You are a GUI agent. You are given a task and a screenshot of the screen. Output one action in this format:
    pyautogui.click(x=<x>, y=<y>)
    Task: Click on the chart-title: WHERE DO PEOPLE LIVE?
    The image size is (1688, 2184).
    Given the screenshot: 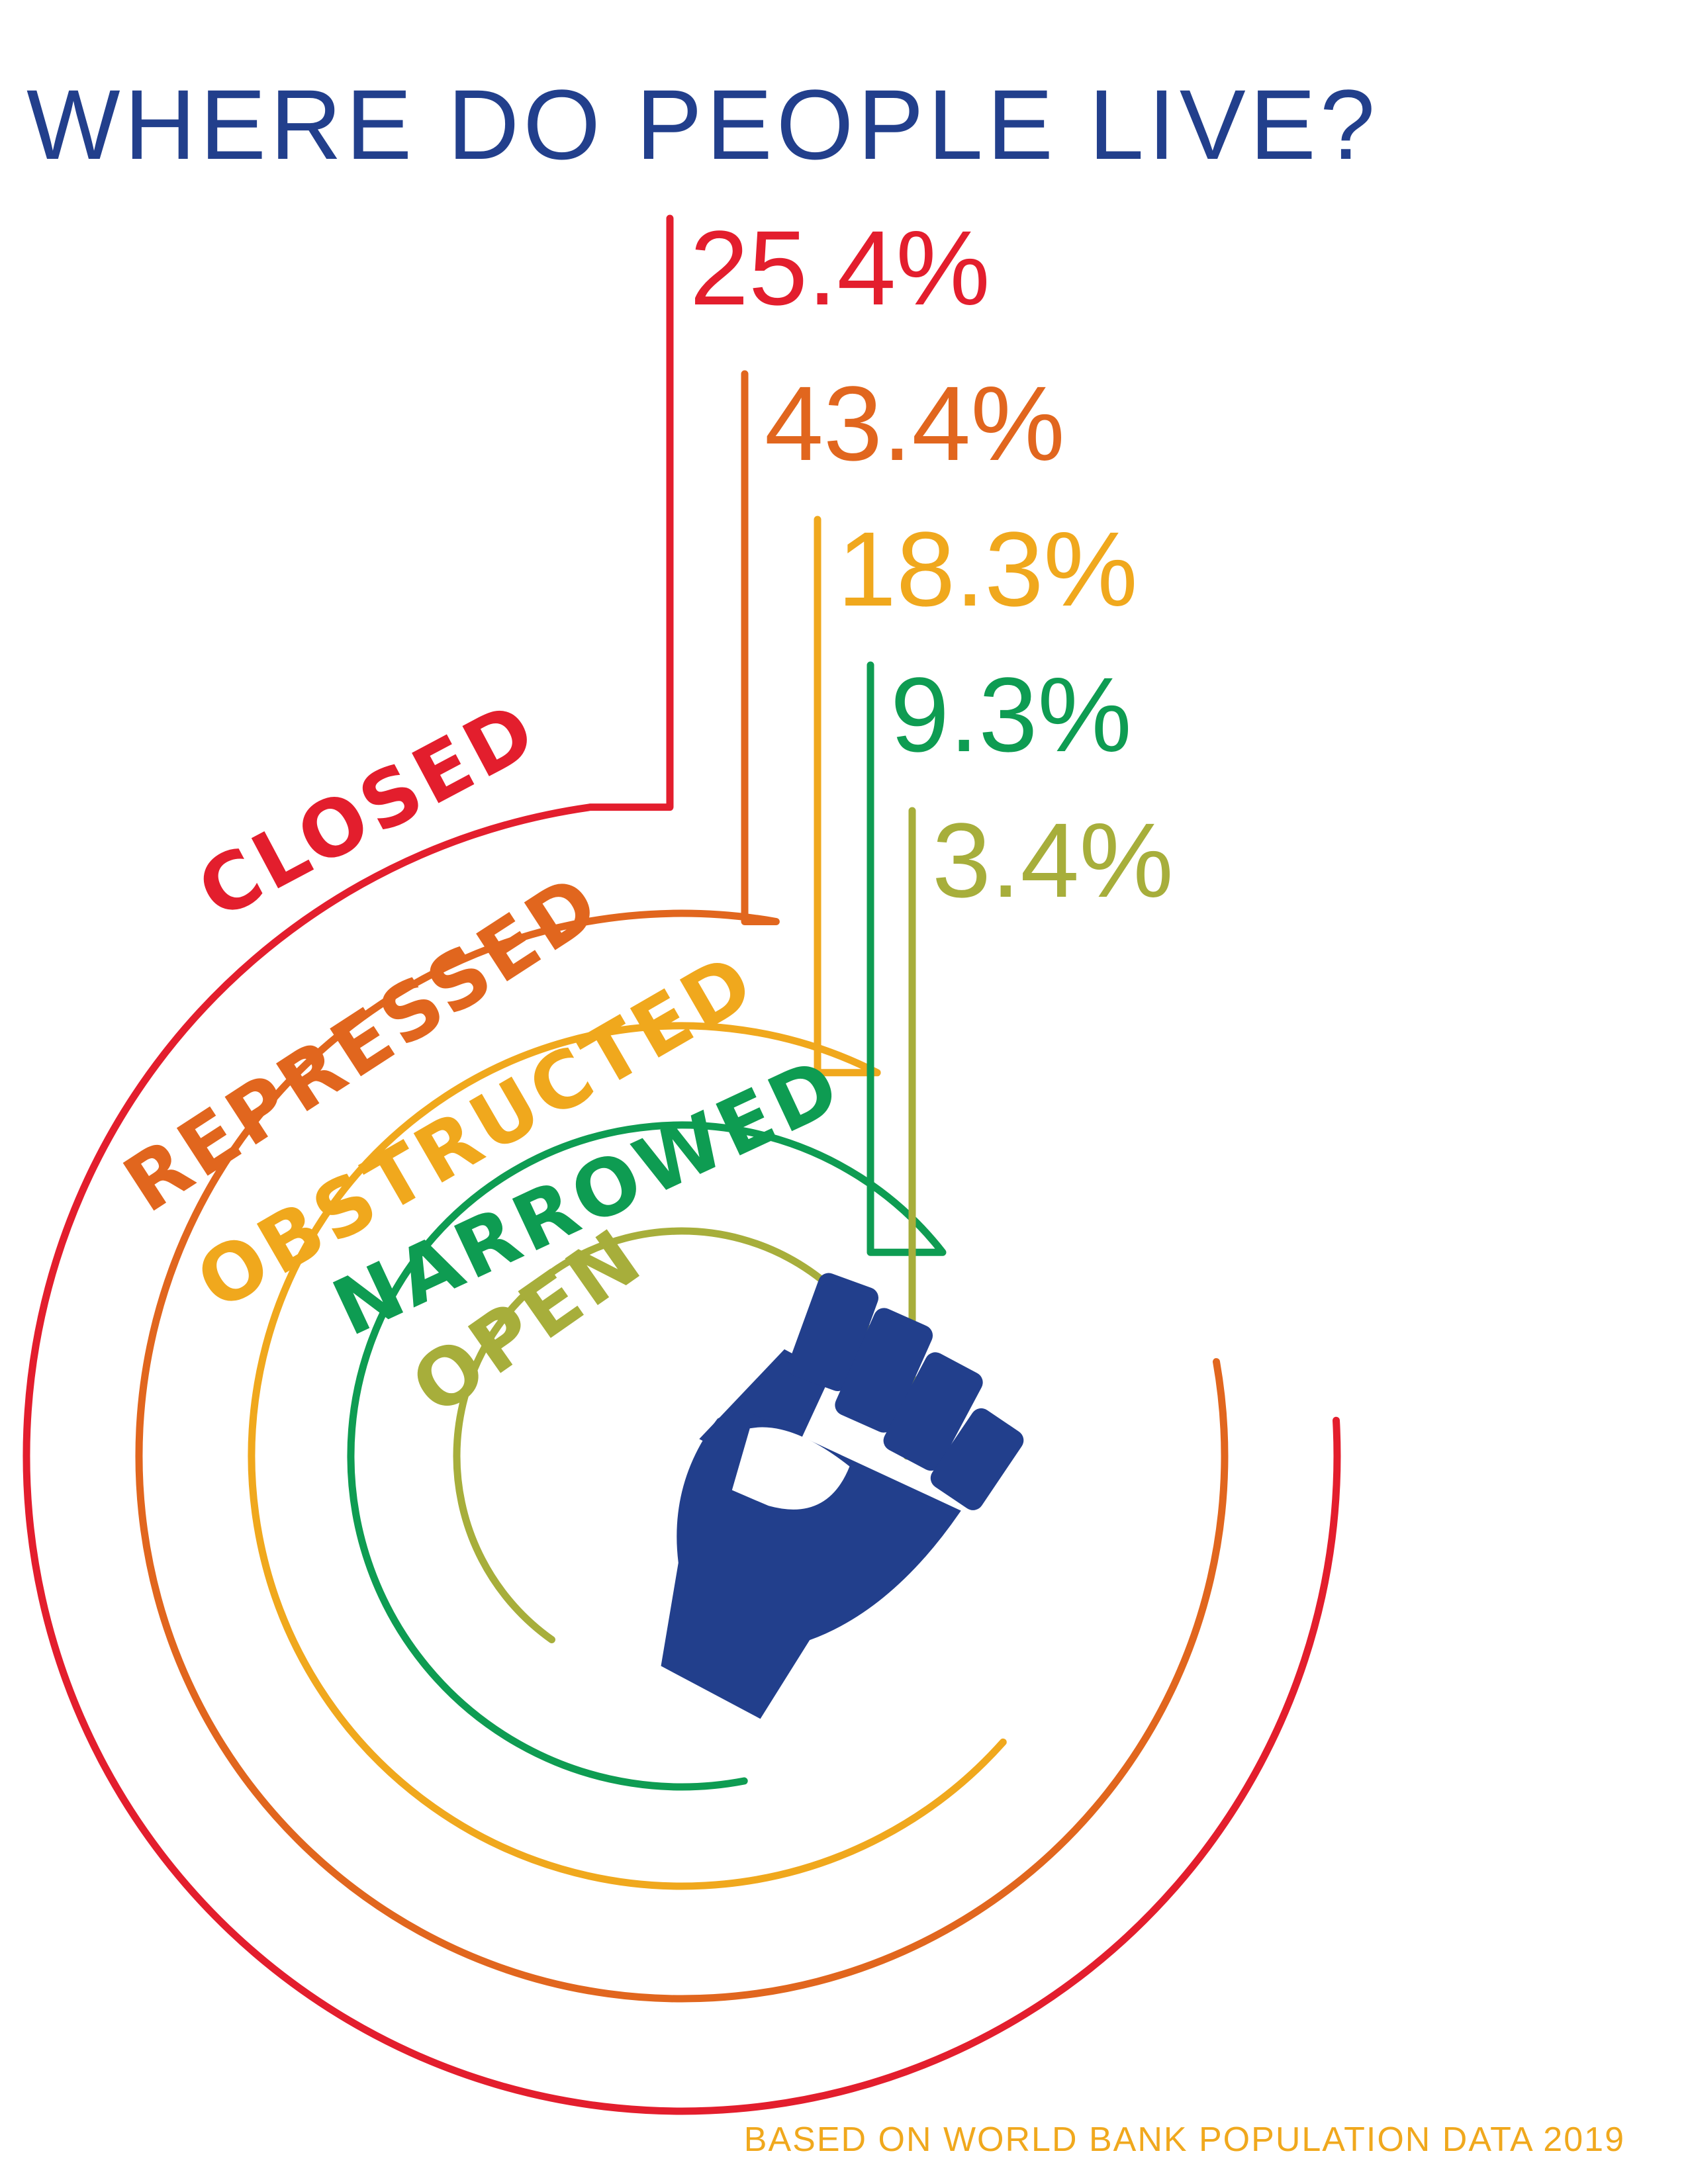 What is the action you would take?
    pyautogui.click(x=702, y=124)
    